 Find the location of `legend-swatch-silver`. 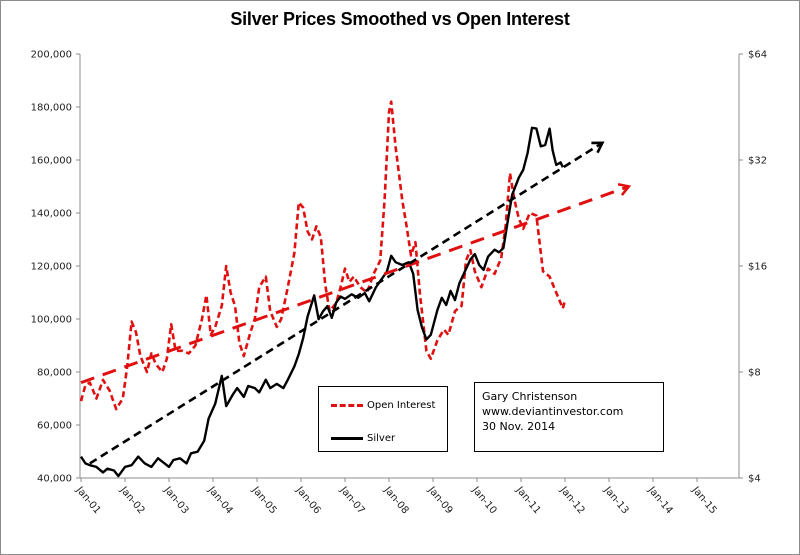

legend-swatch-silver is located at coordinates (347, 438).